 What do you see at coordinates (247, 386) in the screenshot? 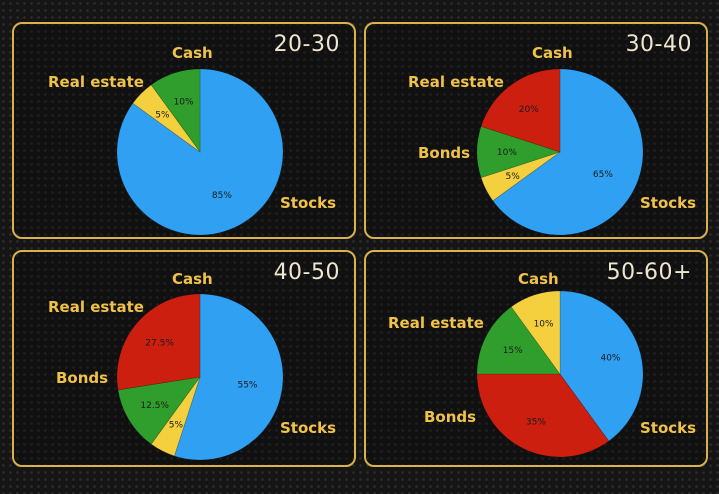
I see `slice-value-label: 55%` at bounding box center [247, 386].